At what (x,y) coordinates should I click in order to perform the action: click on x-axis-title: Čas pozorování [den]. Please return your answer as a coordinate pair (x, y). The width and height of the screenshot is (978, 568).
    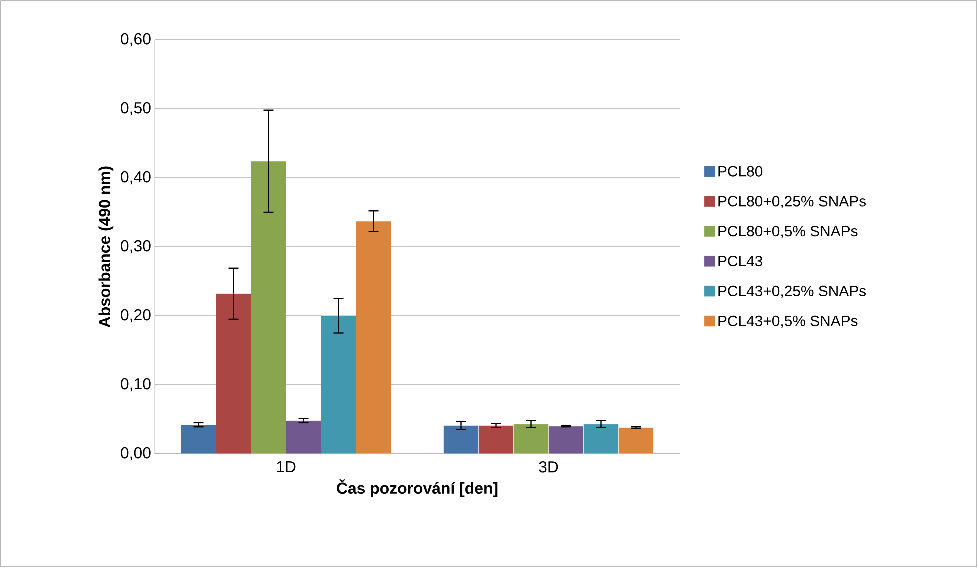
    Looking at the image, I should click on (417, 489).